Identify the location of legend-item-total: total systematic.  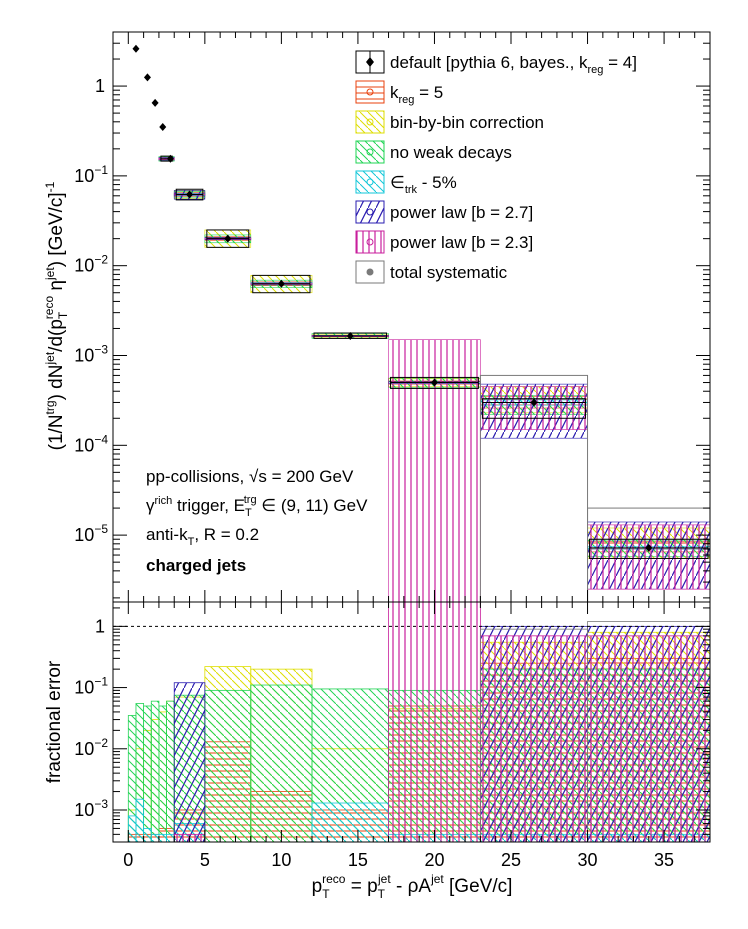
(431, 272).